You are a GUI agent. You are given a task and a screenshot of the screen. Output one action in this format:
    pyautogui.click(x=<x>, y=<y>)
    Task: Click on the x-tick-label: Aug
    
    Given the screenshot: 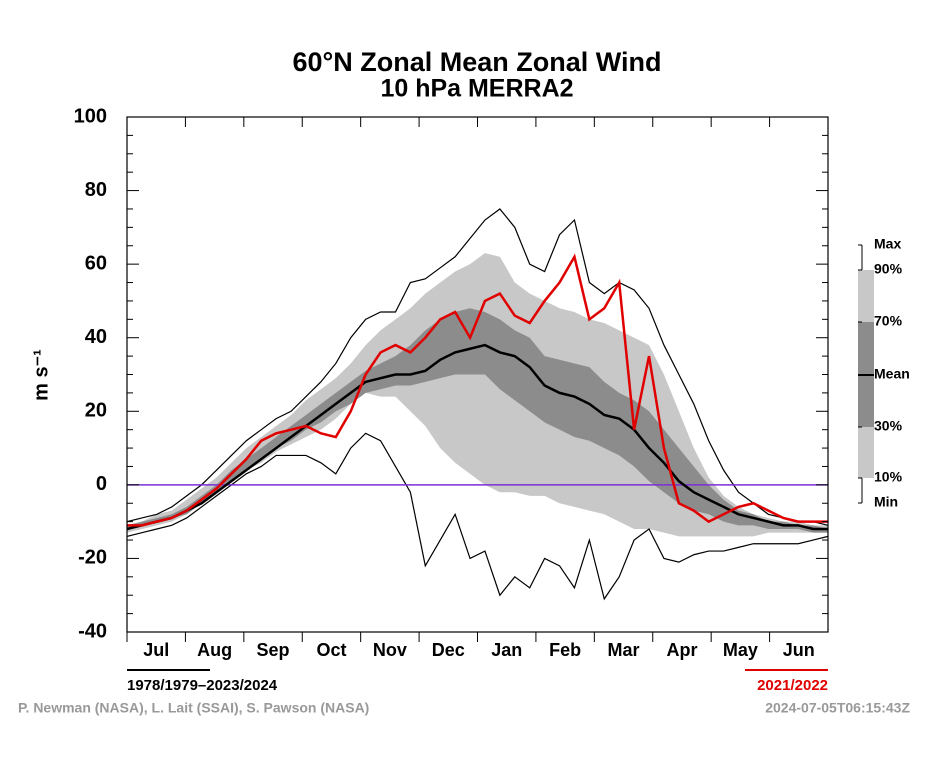 What is the action you would take?
    pyautogui.click(x=214, y=650)
    